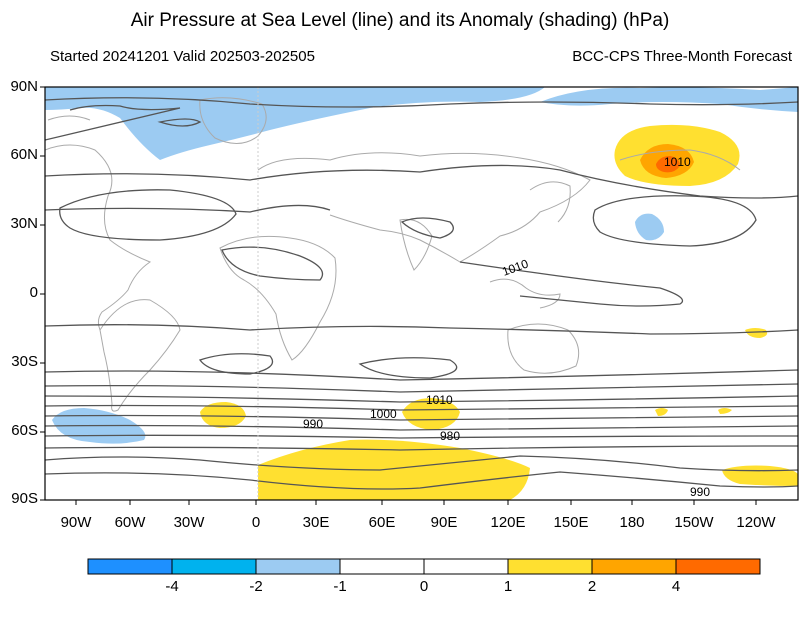 This screenshot has height=617, width=800. Describe the element at coordinates (182, 56) in the screenshot. I see `forecast-validity: Started 20241201 Valid 202503-202505` at that location.